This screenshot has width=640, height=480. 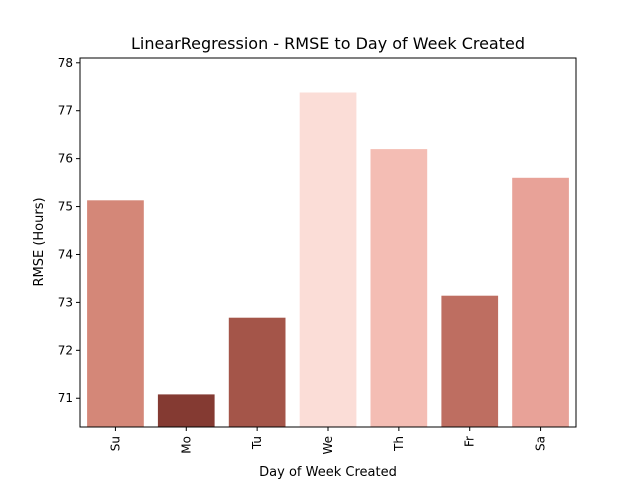 What do you see at coordinates (470, 361) in the screenshot?
I see `bar-fr` at bounding box center [470, 361].